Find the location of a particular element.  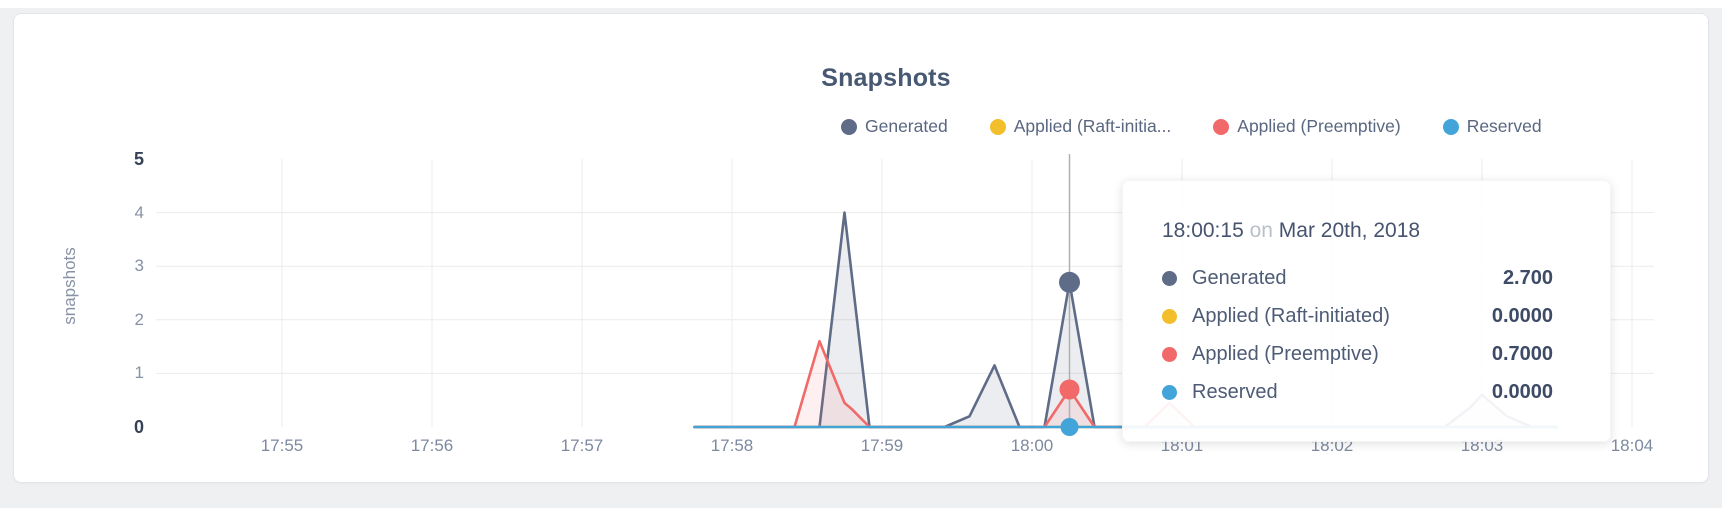

tooltip-row-applied-raft-initiated: Applied (Raft-initiated) 0.0000 is located at coordinates (1357, 316).